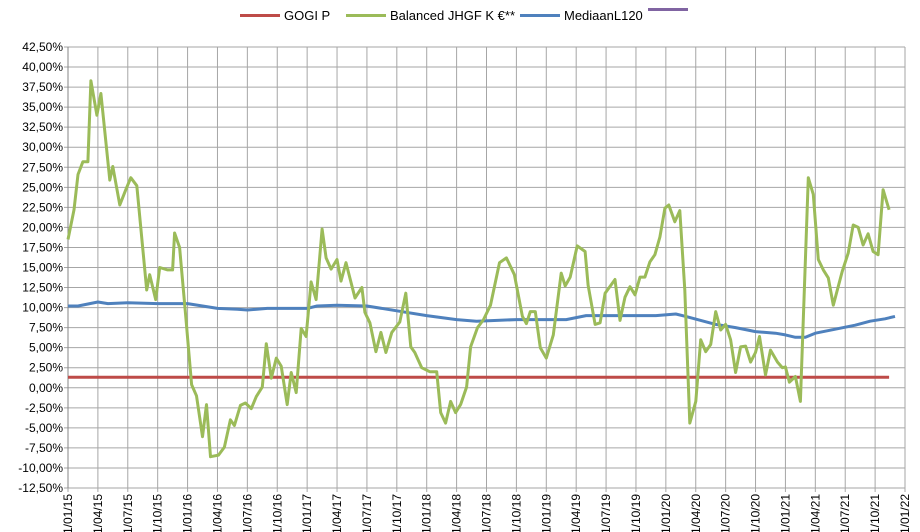  What do you see at coordinates (46, 328) in the screenshot?
I see `y-tick-label: 7,50%` at bounding box center [46, 328].